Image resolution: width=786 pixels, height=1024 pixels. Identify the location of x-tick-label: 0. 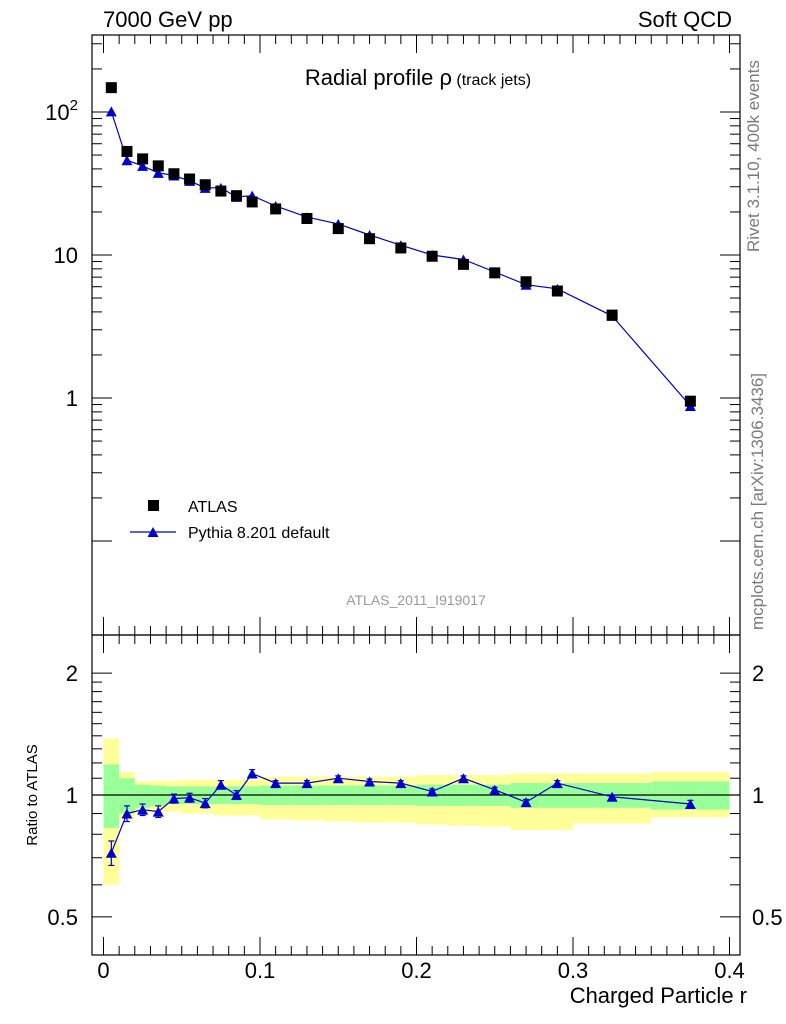
(103, 970).